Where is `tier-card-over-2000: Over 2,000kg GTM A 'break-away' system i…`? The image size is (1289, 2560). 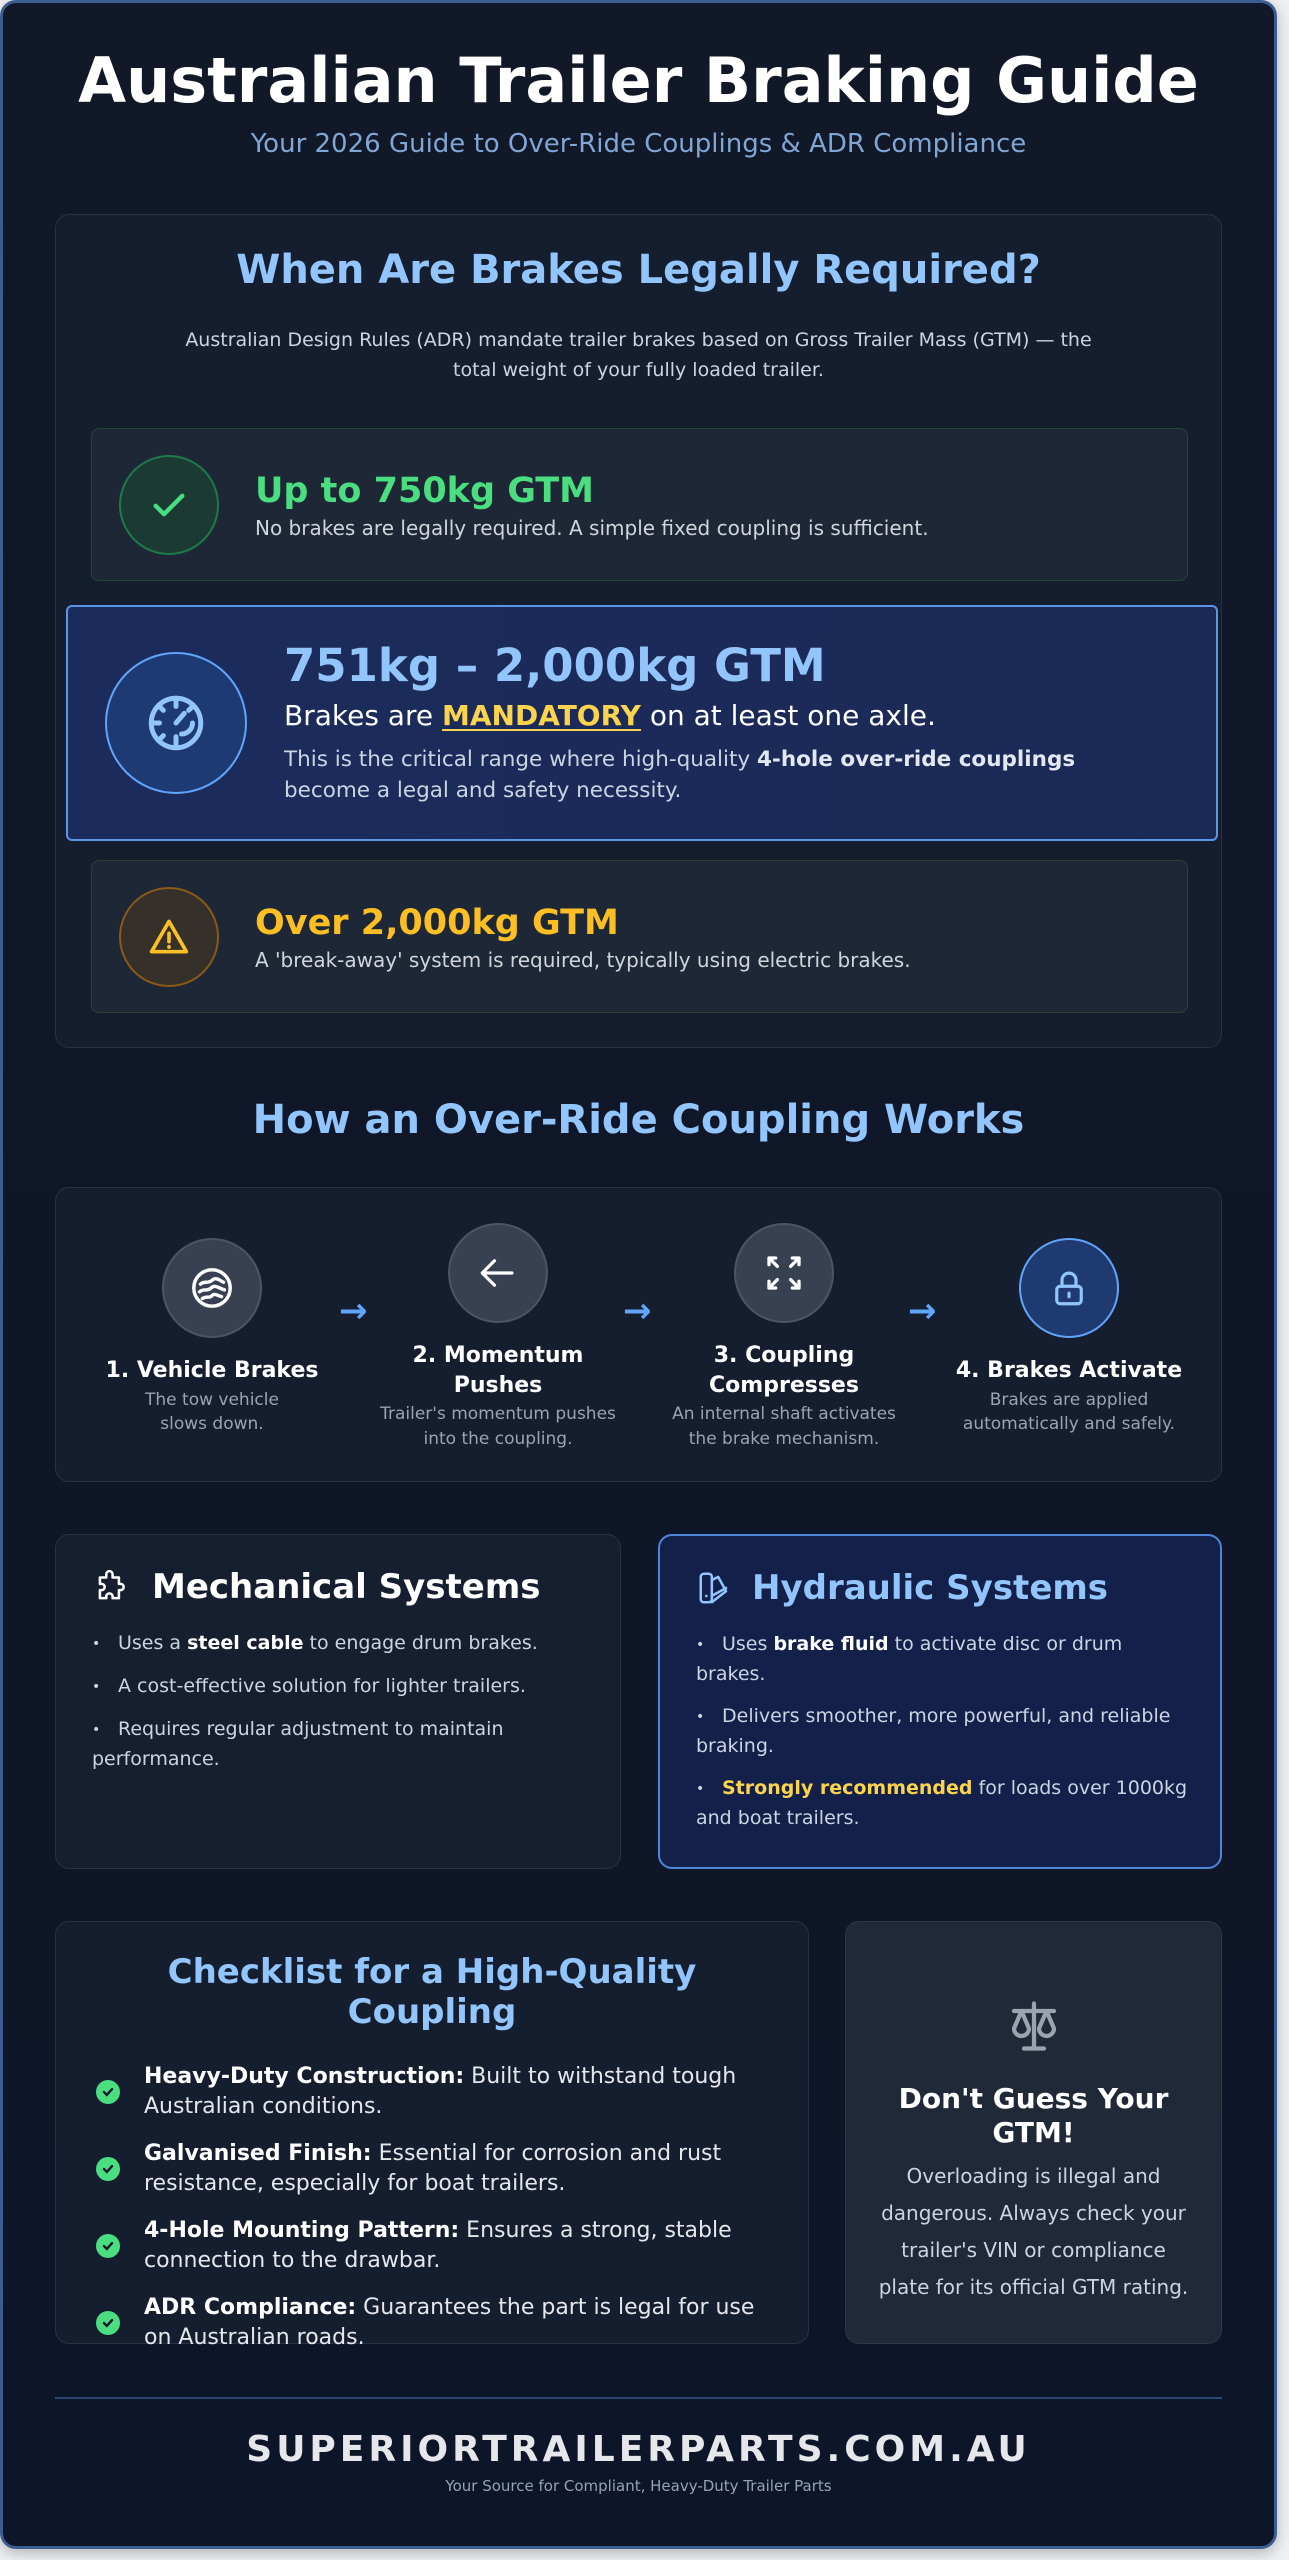
tier-card-over-2000: Over 2,000kg GTM A 'break-away' system i… is located at coordinates (639, 936).